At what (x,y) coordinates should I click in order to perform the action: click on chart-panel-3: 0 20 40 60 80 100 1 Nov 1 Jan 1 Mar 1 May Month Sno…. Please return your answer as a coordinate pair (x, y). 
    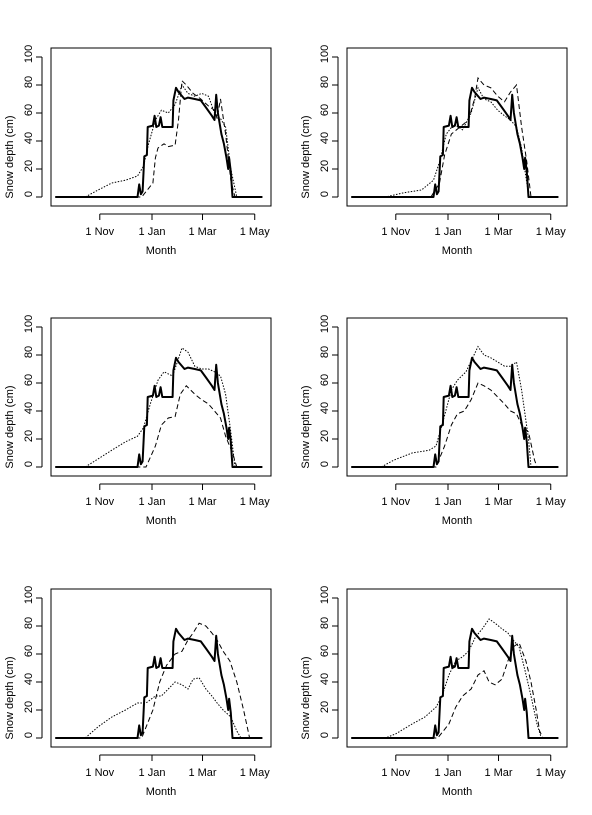
    Looking at the image, I should click on (138, 421).